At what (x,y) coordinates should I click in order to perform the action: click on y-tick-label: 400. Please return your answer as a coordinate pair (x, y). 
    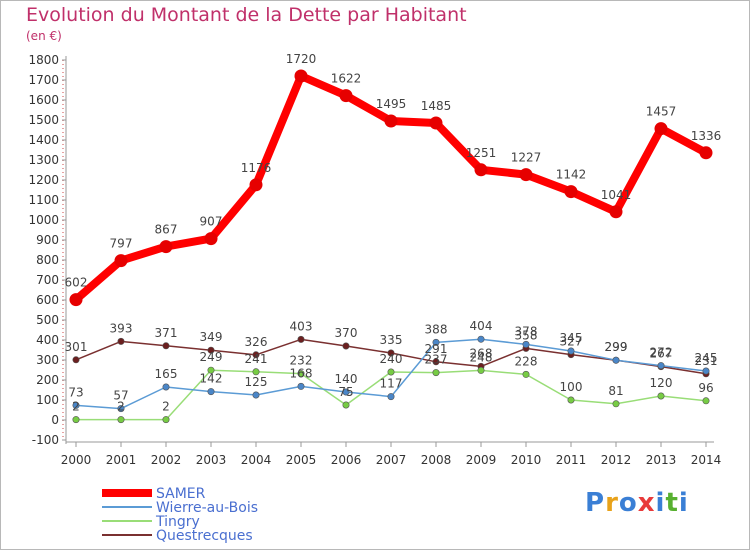
    Looking at the image, I should click on (47, 340).